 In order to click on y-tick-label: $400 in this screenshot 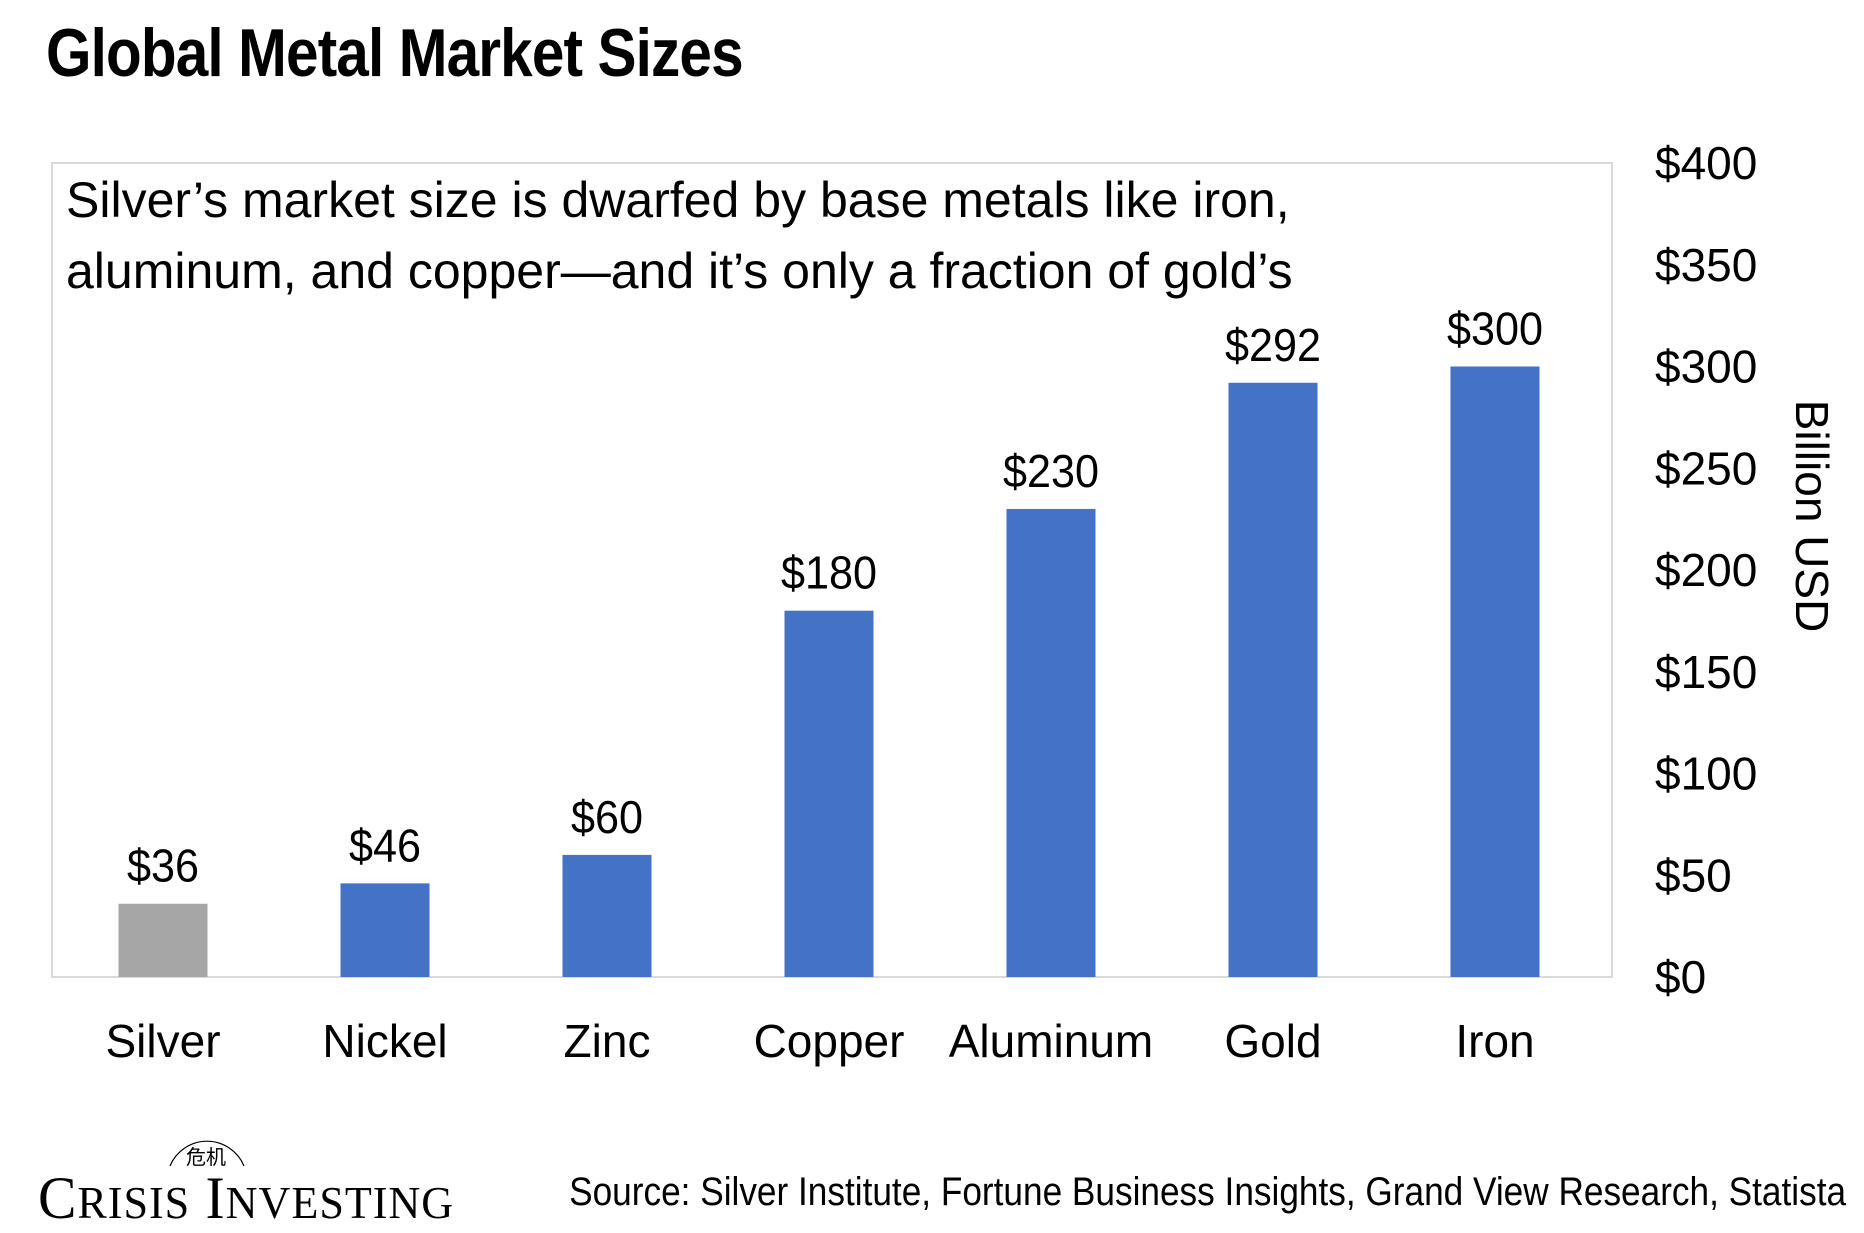, I will do `click(1706, 163)`.